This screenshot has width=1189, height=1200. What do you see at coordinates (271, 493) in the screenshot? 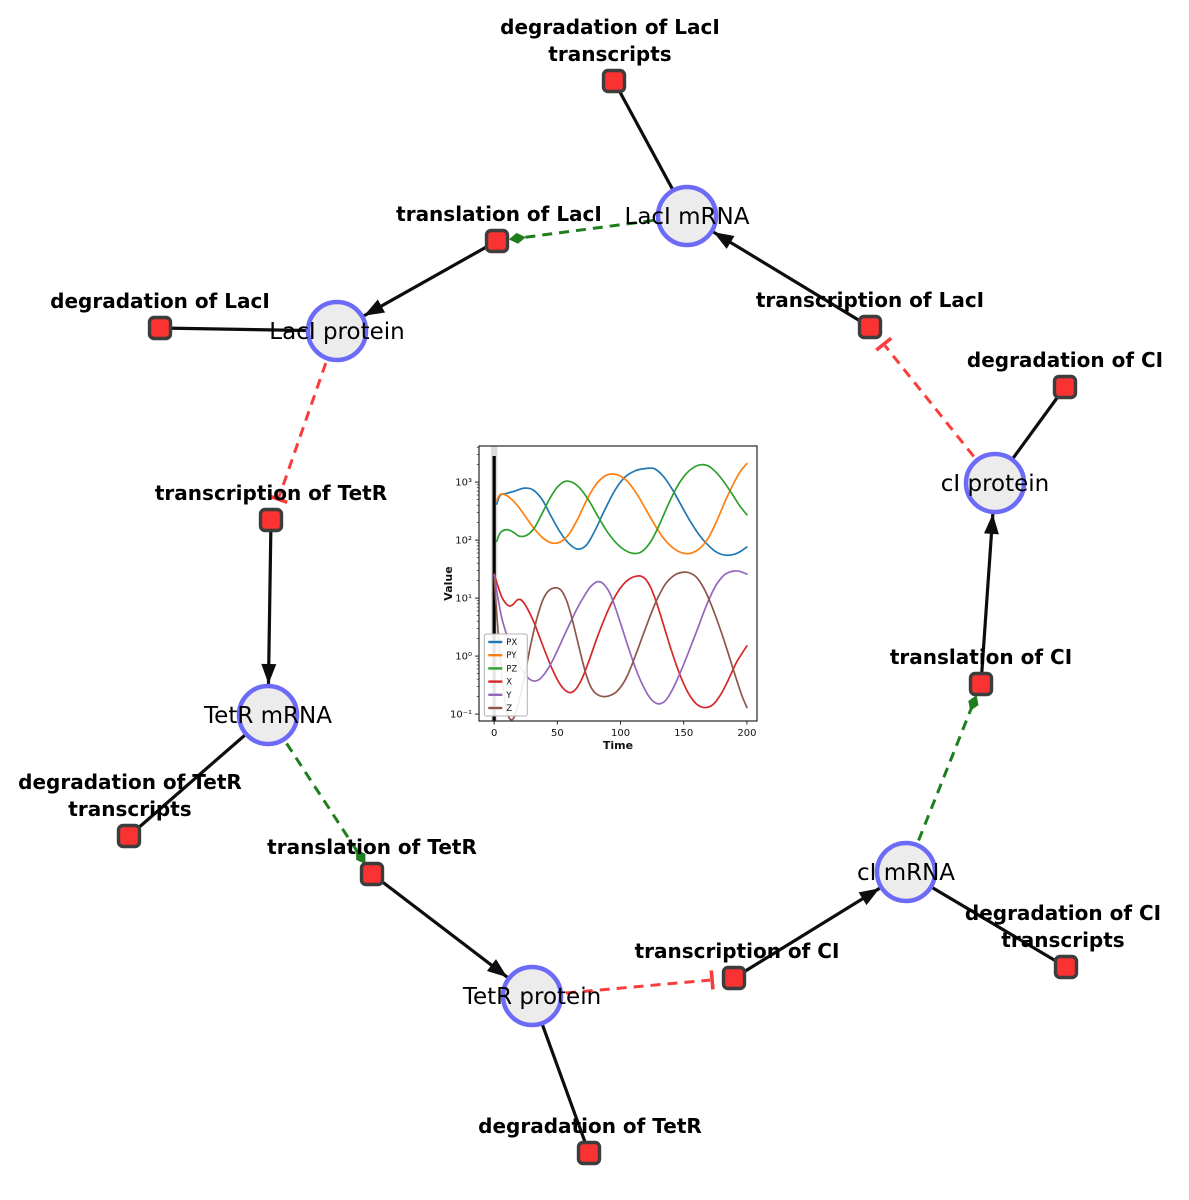
I see `reaction-label-transcription-tetr: transcription of TetR` at bounding box center [271, 493].